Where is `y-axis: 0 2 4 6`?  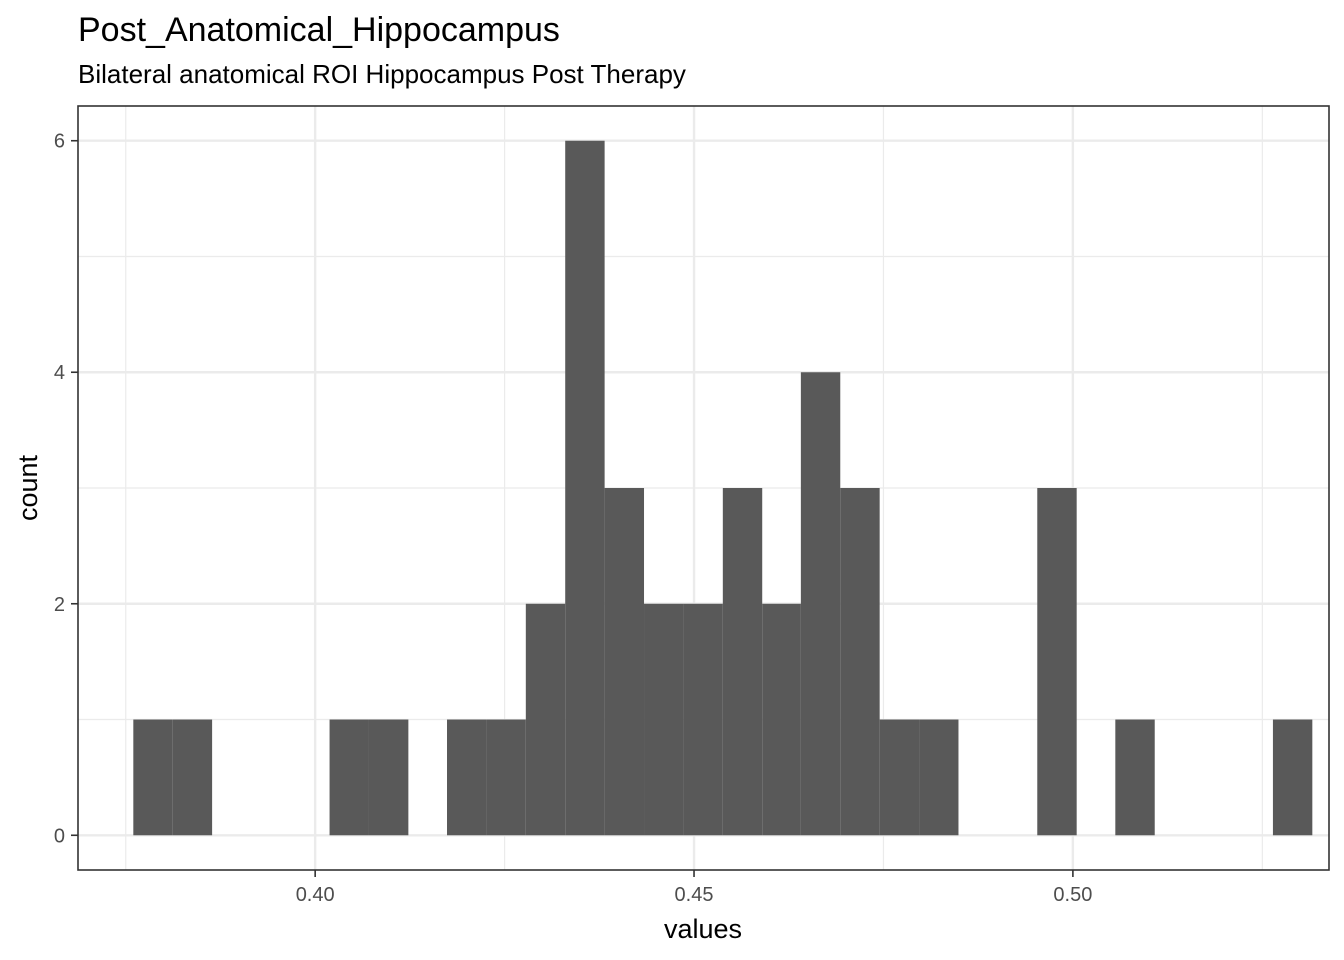 y-axis: 0 2 4 6 is located at coordinates (66, 489).